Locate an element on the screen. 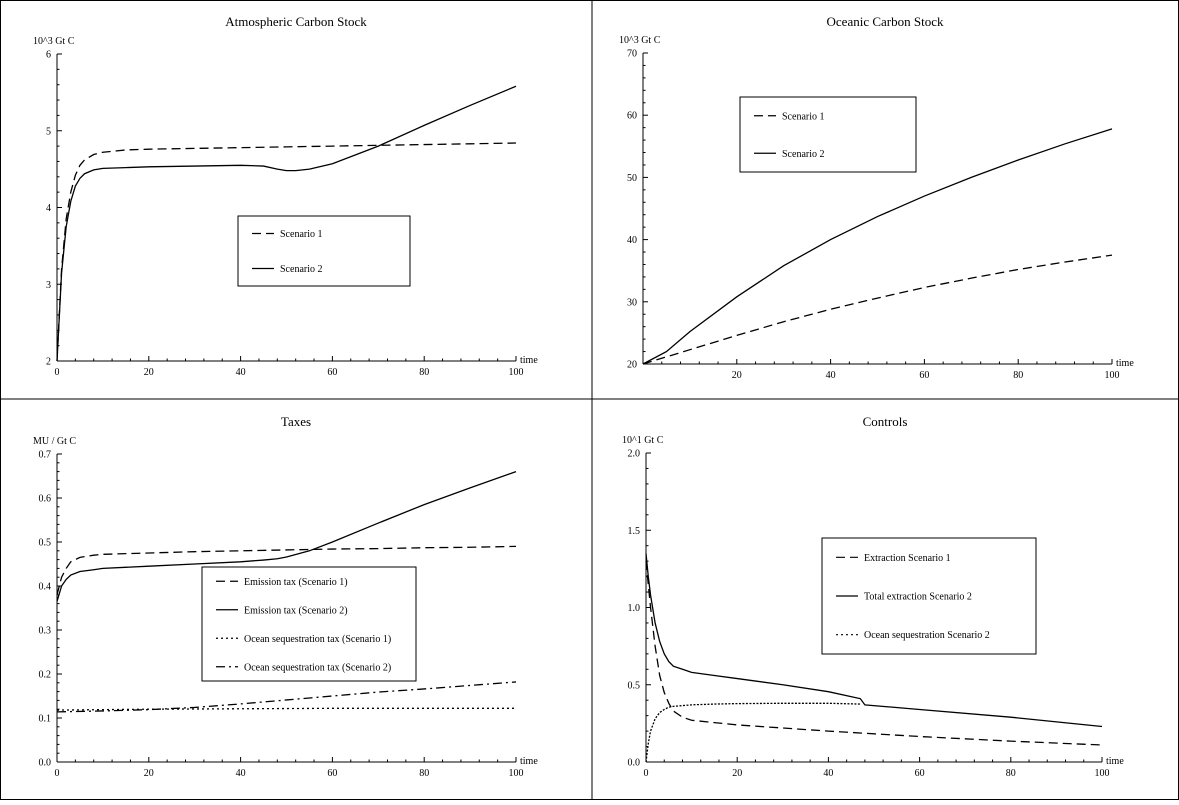 Image resolution: width=1179 pixels, height=805 pixels. y-tick-label: 60 is located at coordinates (632, 116).